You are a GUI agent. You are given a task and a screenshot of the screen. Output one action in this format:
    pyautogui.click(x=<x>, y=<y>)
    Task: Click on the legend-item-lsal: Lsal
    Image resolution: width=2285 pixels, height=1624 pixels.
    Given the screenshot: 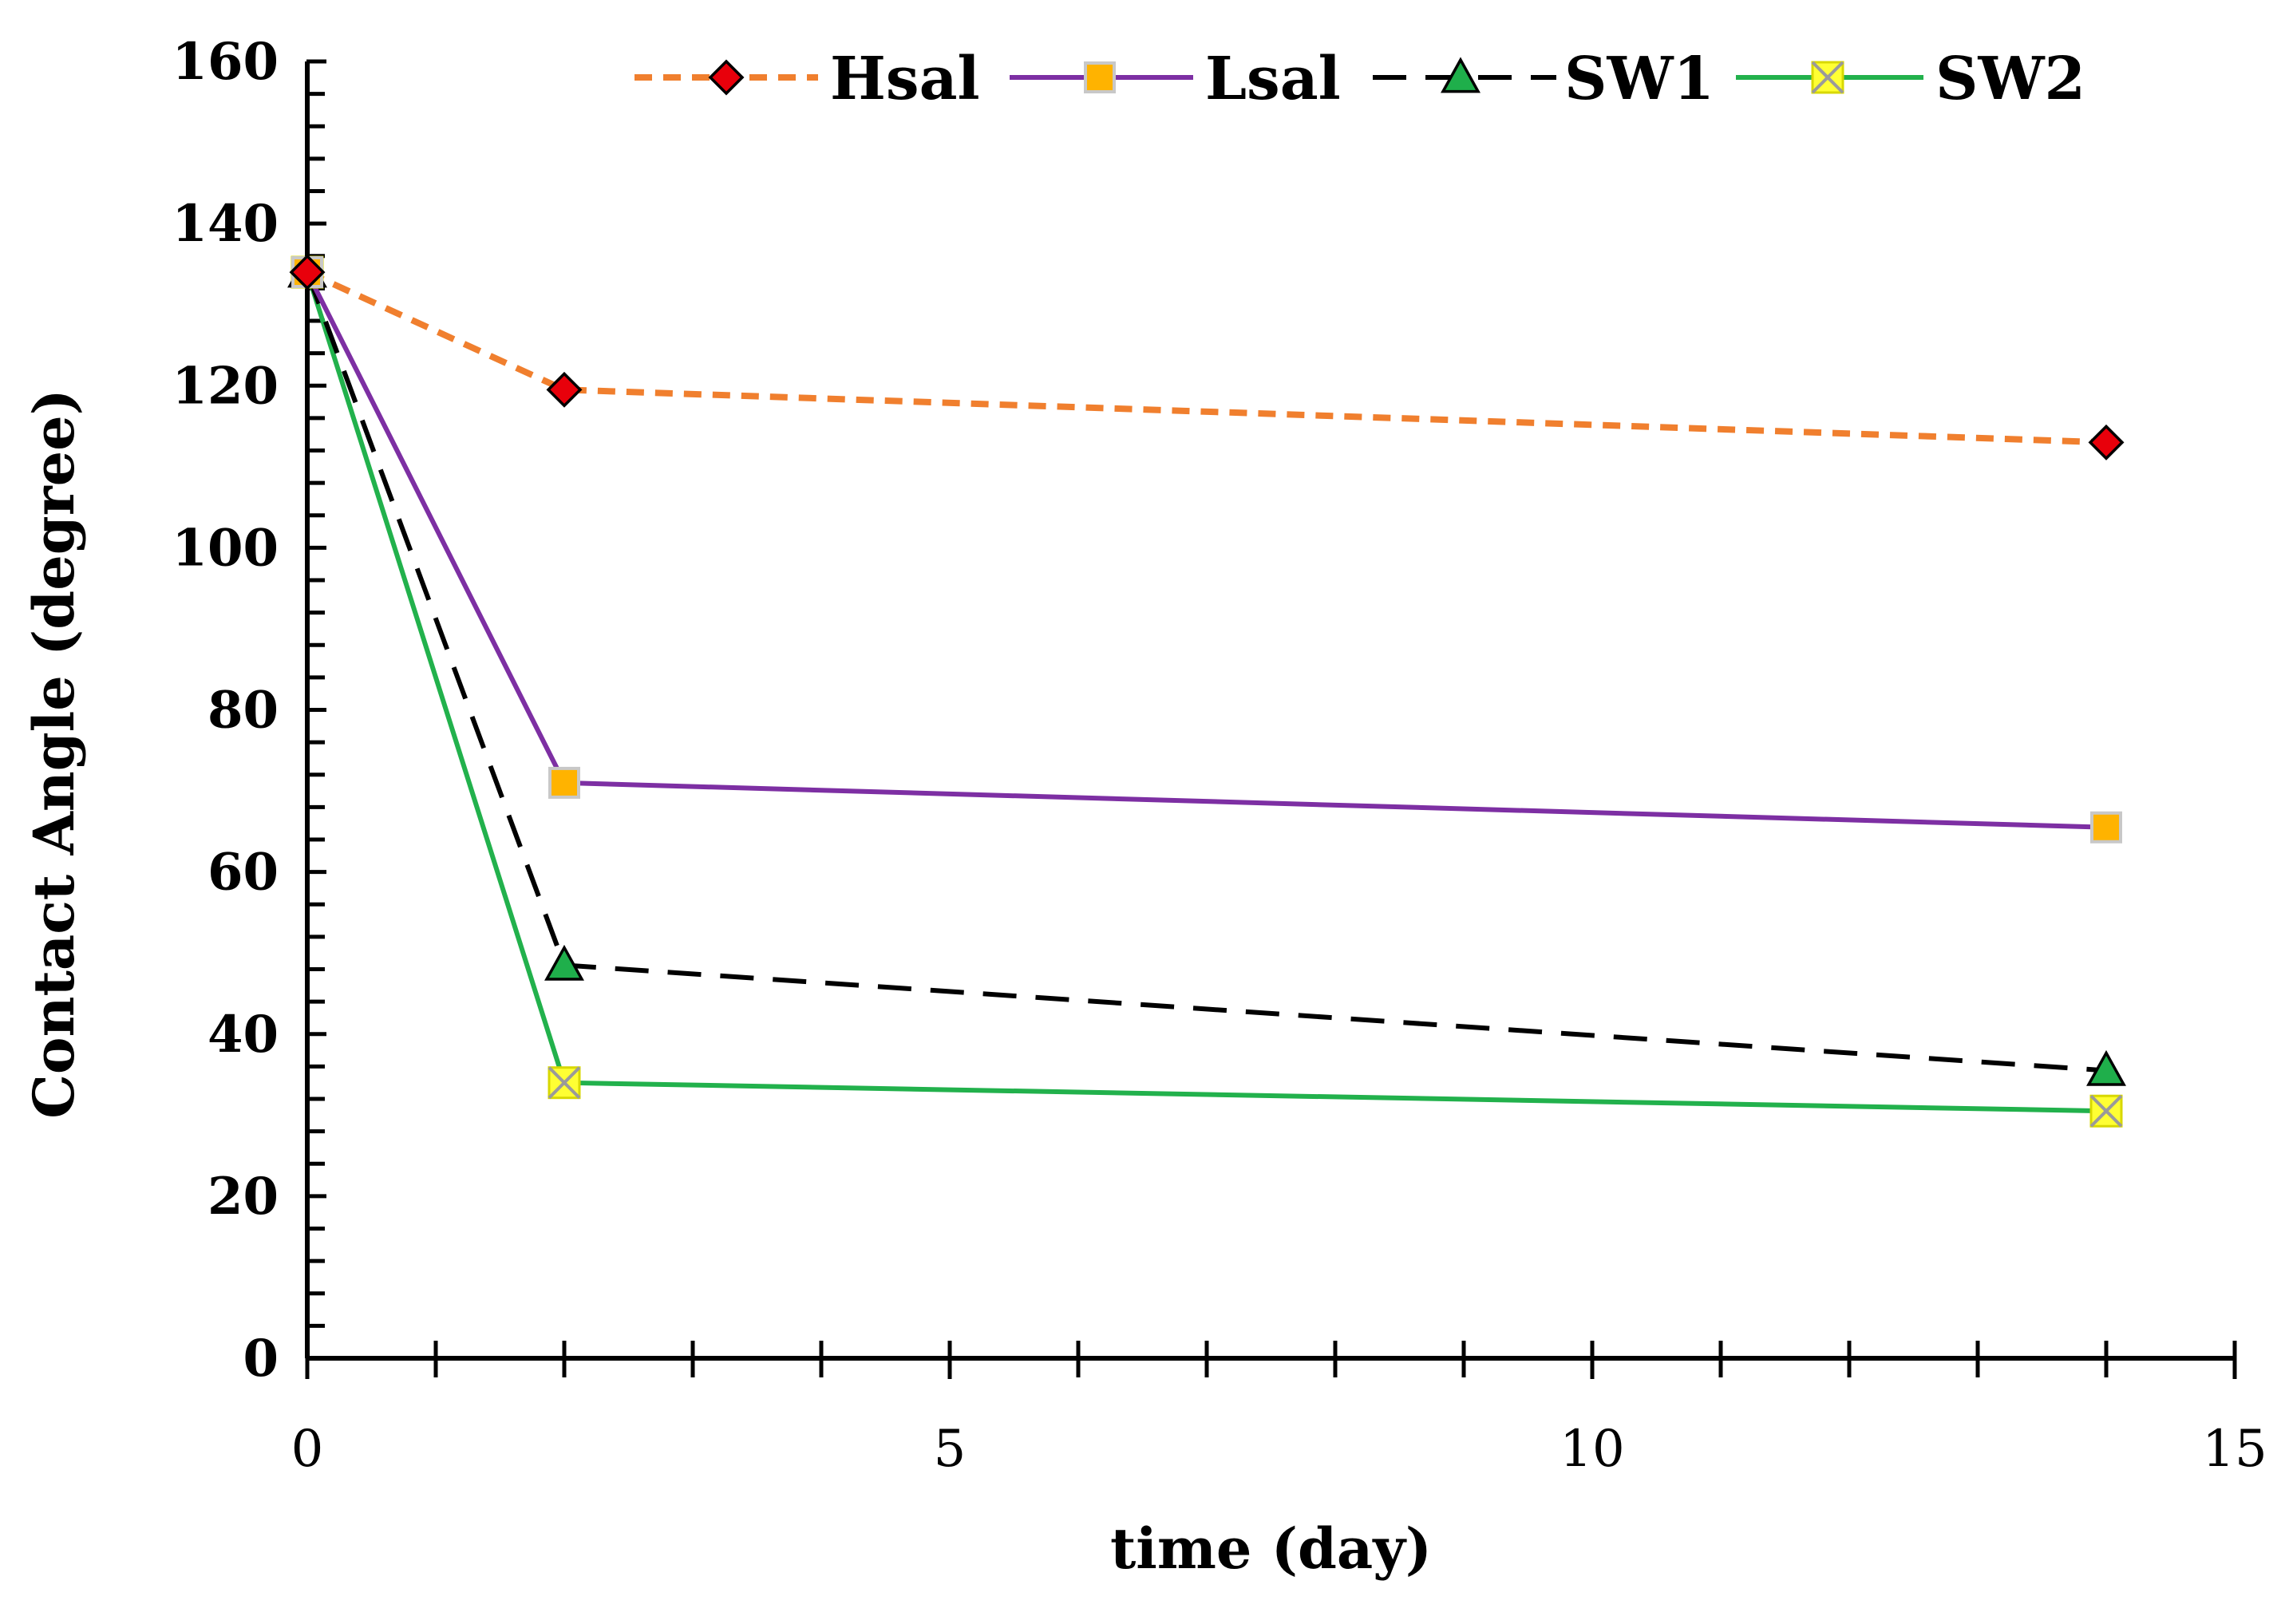 What is the action you would take?
    pyautogui.click(x=1175, y=79)
    